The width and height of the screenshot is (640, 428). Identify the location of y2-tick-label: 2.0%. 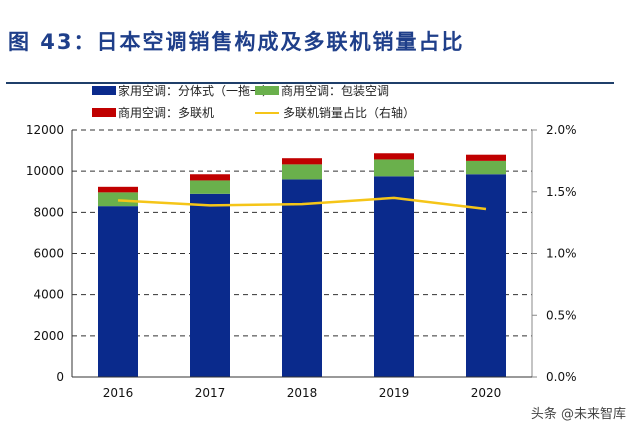
(561, 130).